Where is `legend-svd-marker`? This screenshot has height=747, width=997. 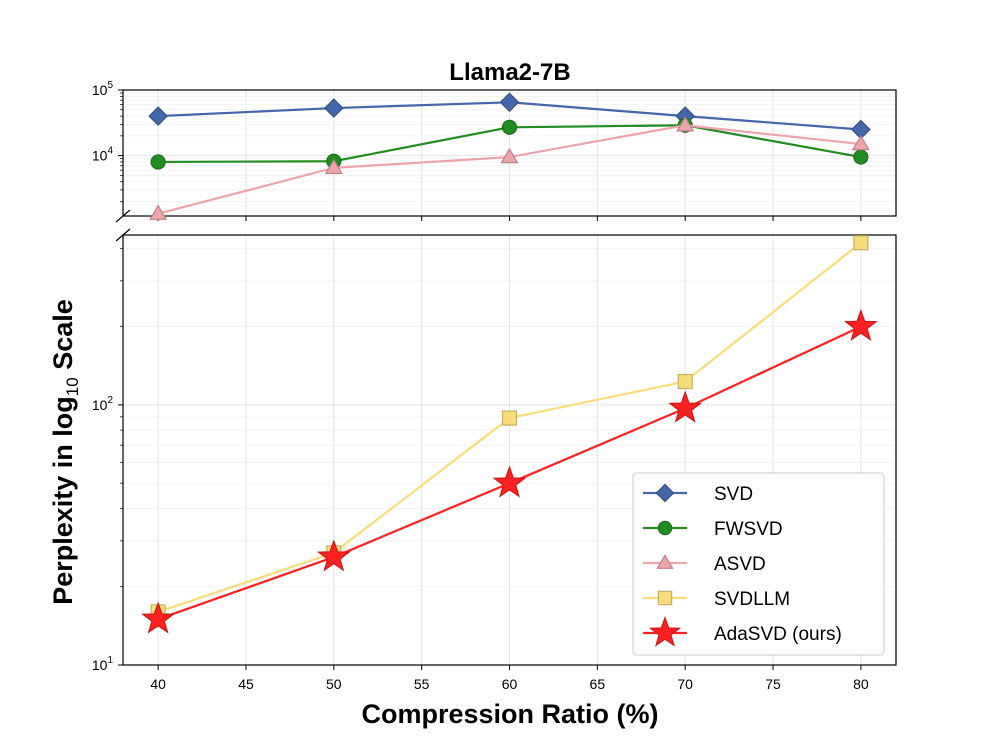
legend-svd-marker is located at coordinates (665, 493).